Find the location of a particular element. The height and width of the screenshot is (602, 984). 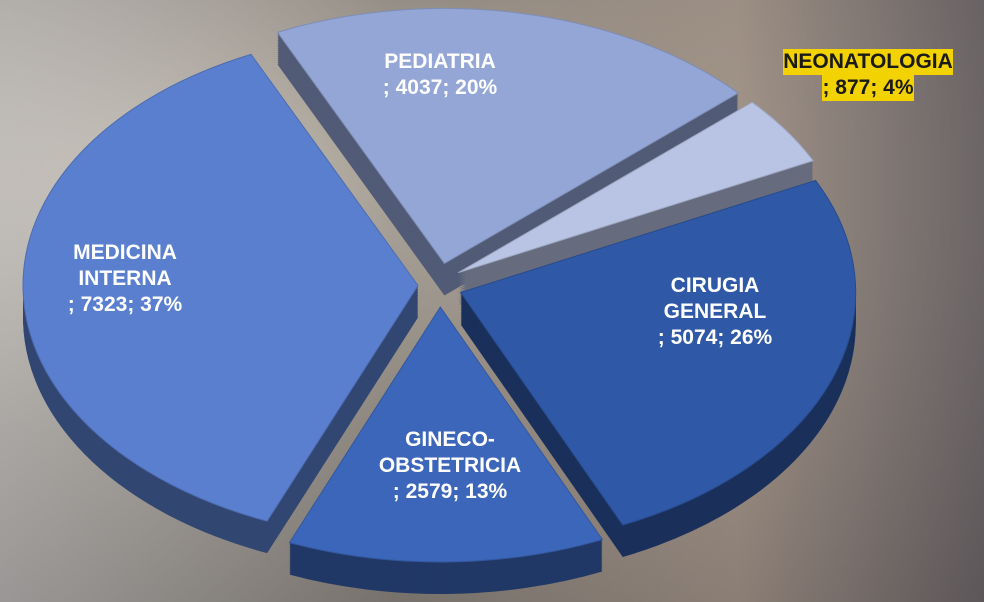

category-label: PEDIATRIA is located at coordinates (440, 61).